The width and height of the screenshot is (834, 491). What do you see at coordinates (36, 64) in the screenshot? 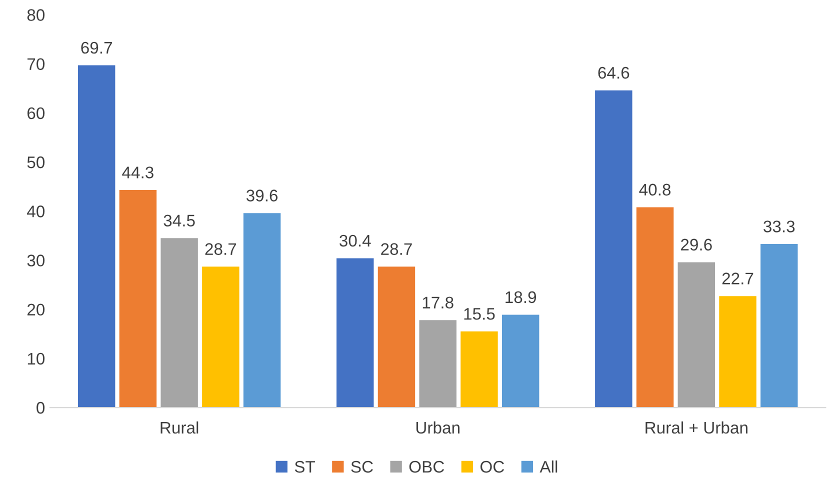
I see `y-tick-label: 70` at bounding box center [36, 64].